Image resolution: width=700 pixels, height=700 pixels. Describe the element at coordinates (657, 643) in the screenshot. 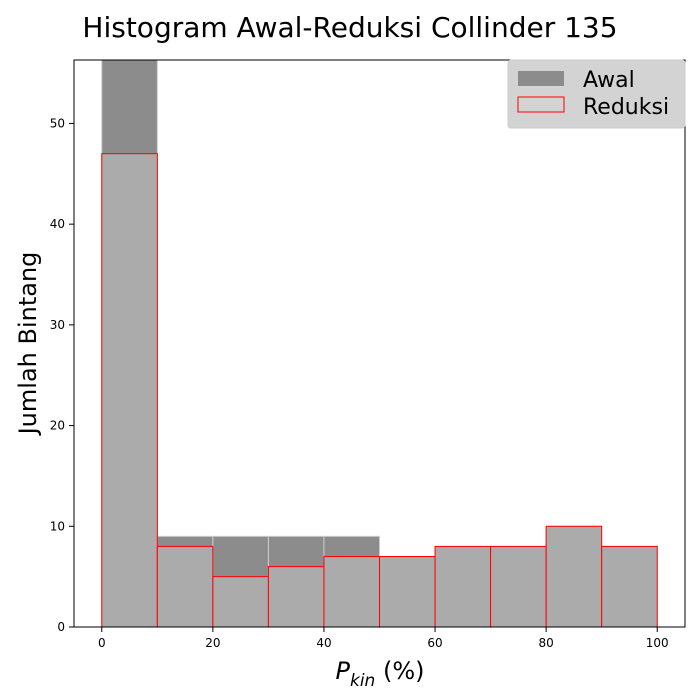

I see `x-tick-label: 100` at that location.